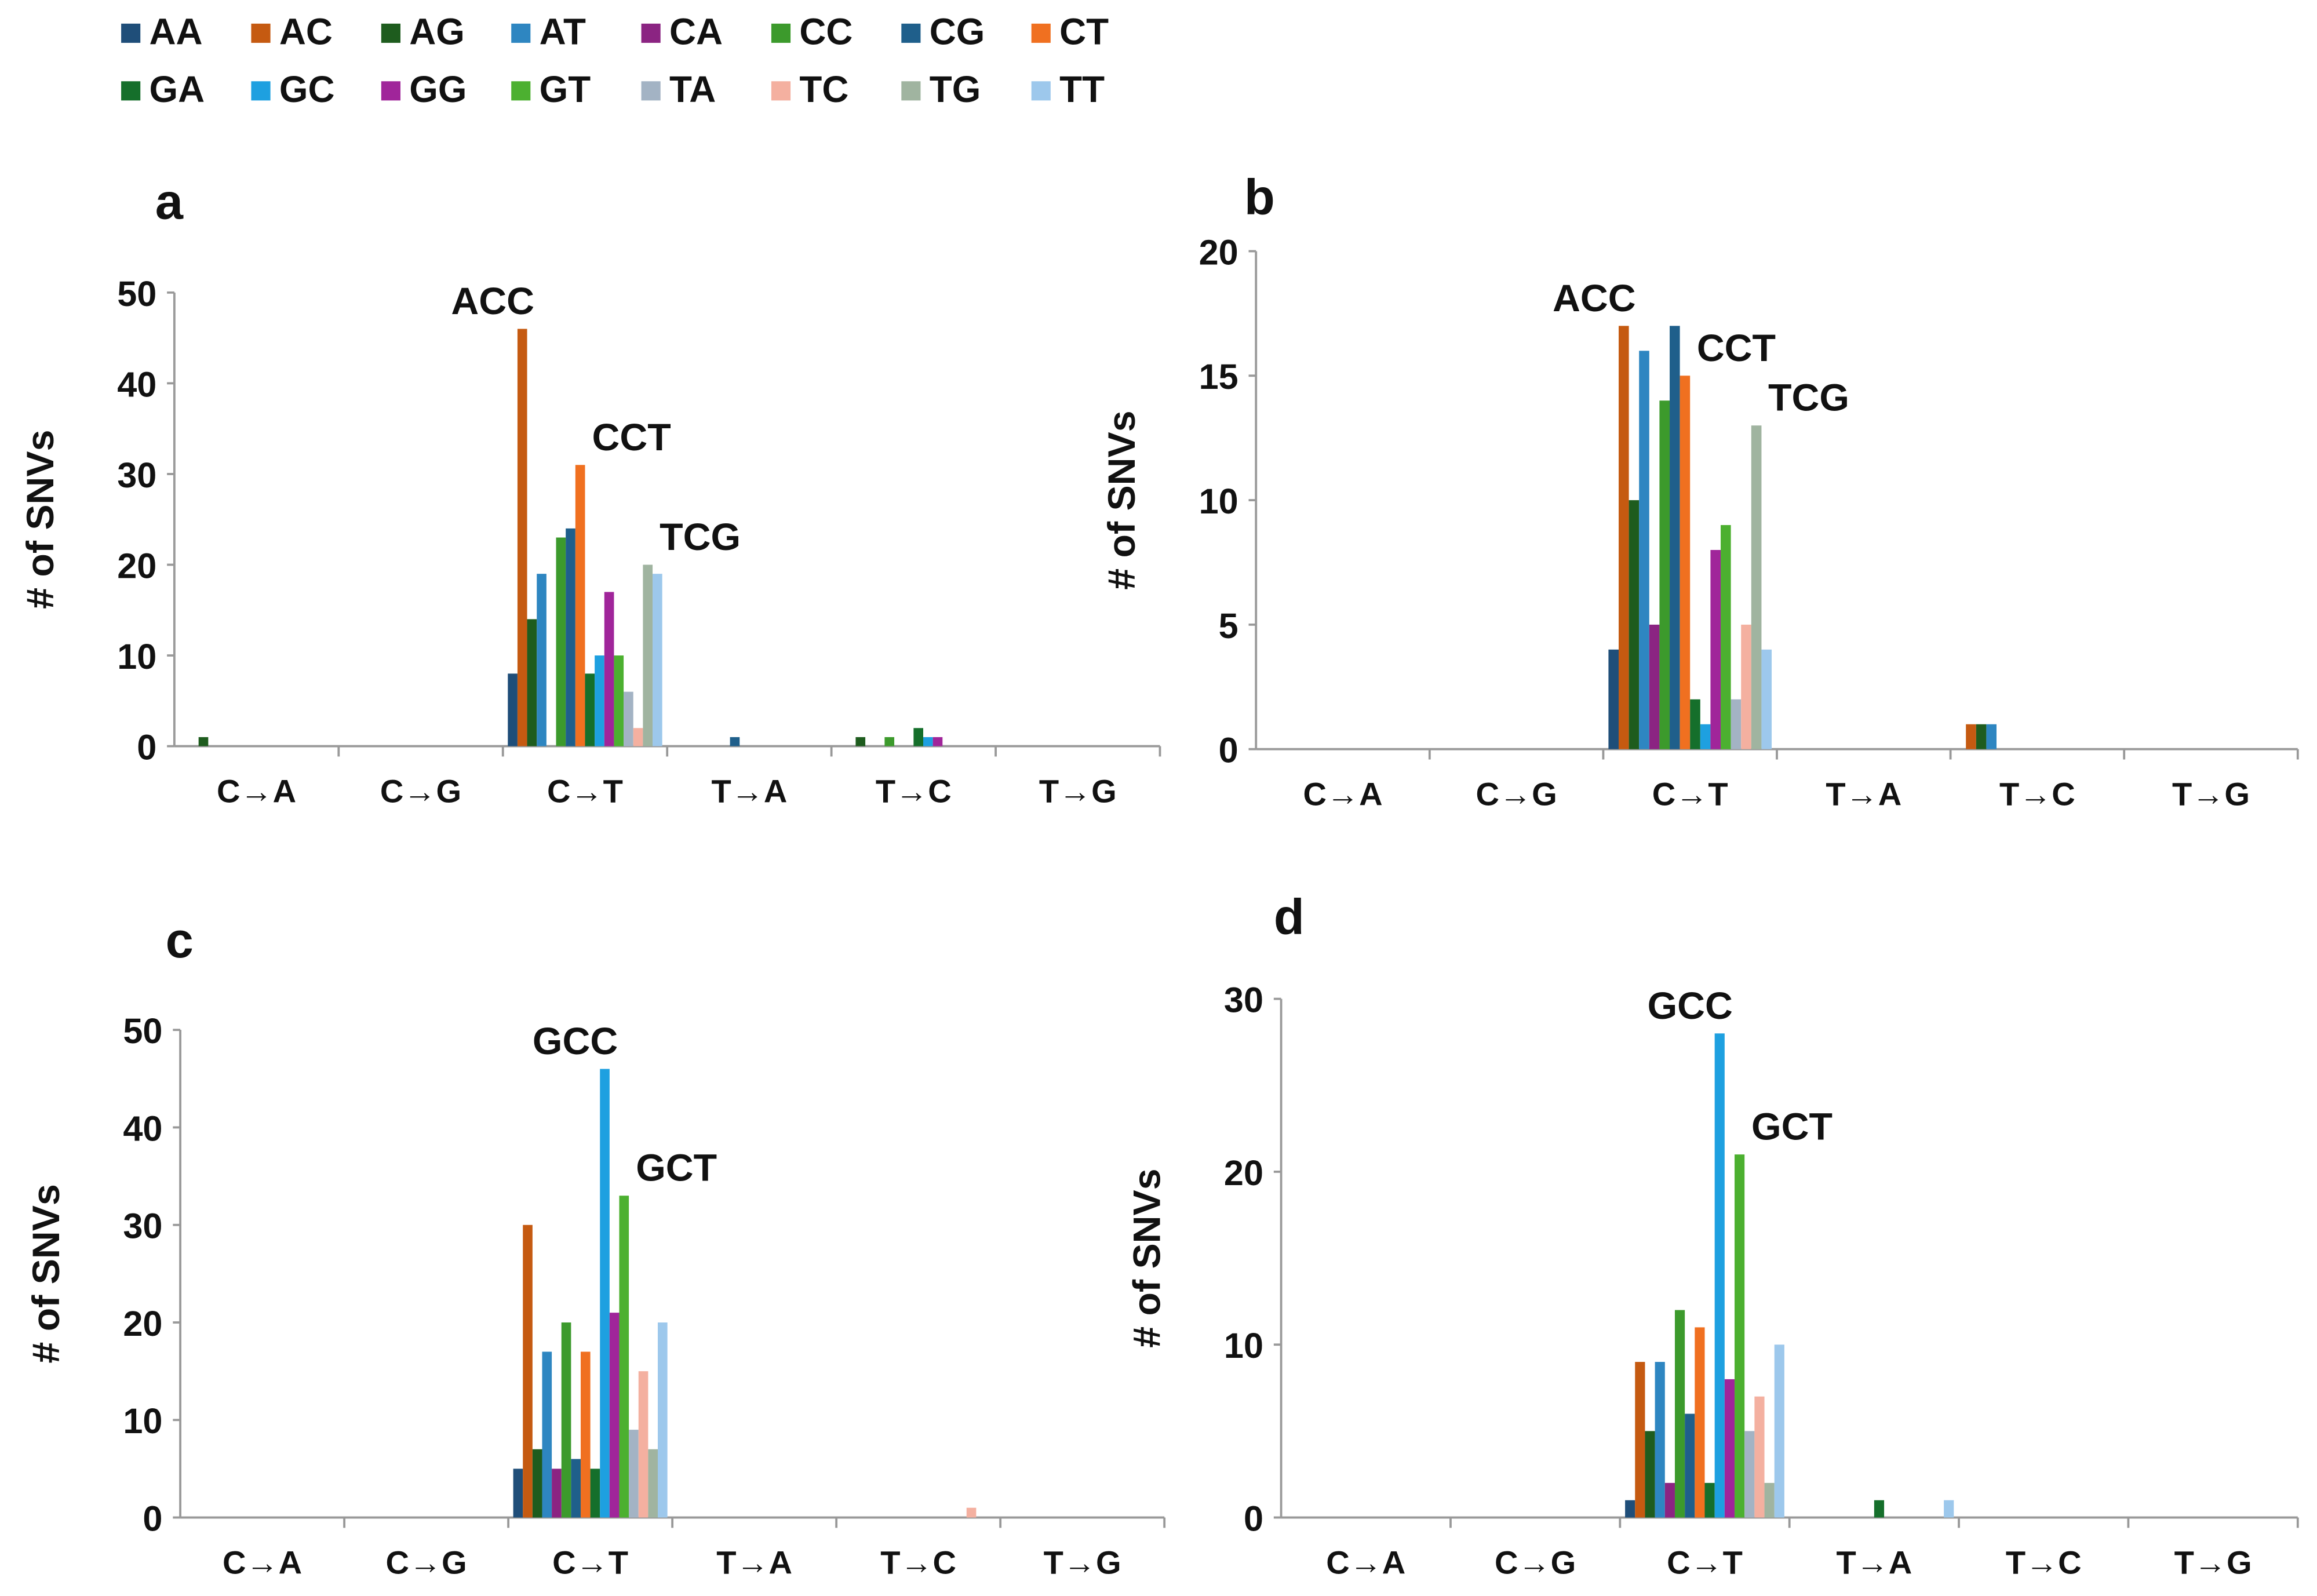  What do you see at coordinates (971, 1513) in the screenshot?
I see `bar-TC-T→C` at bounding box center [971, 1513].